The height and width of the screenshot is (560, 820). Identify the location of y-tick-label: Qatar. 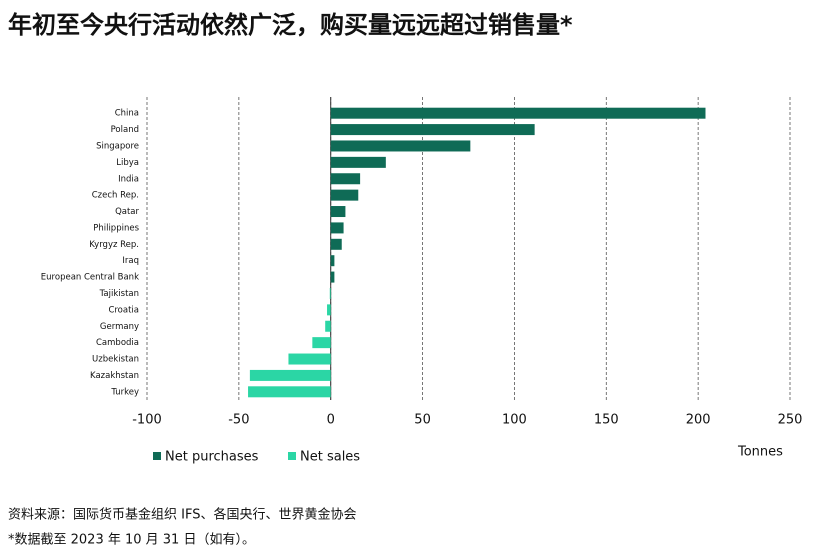
(127, 212).